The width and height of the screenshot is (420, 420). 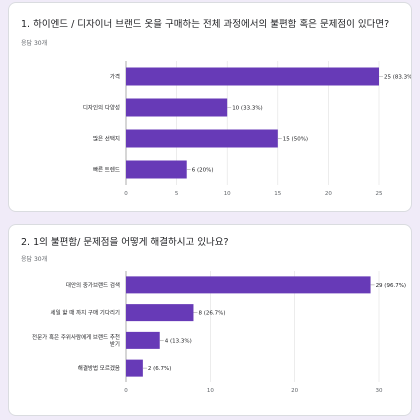 I want to click on value-label: 8 (26.7%), so click(x=211, y=314).